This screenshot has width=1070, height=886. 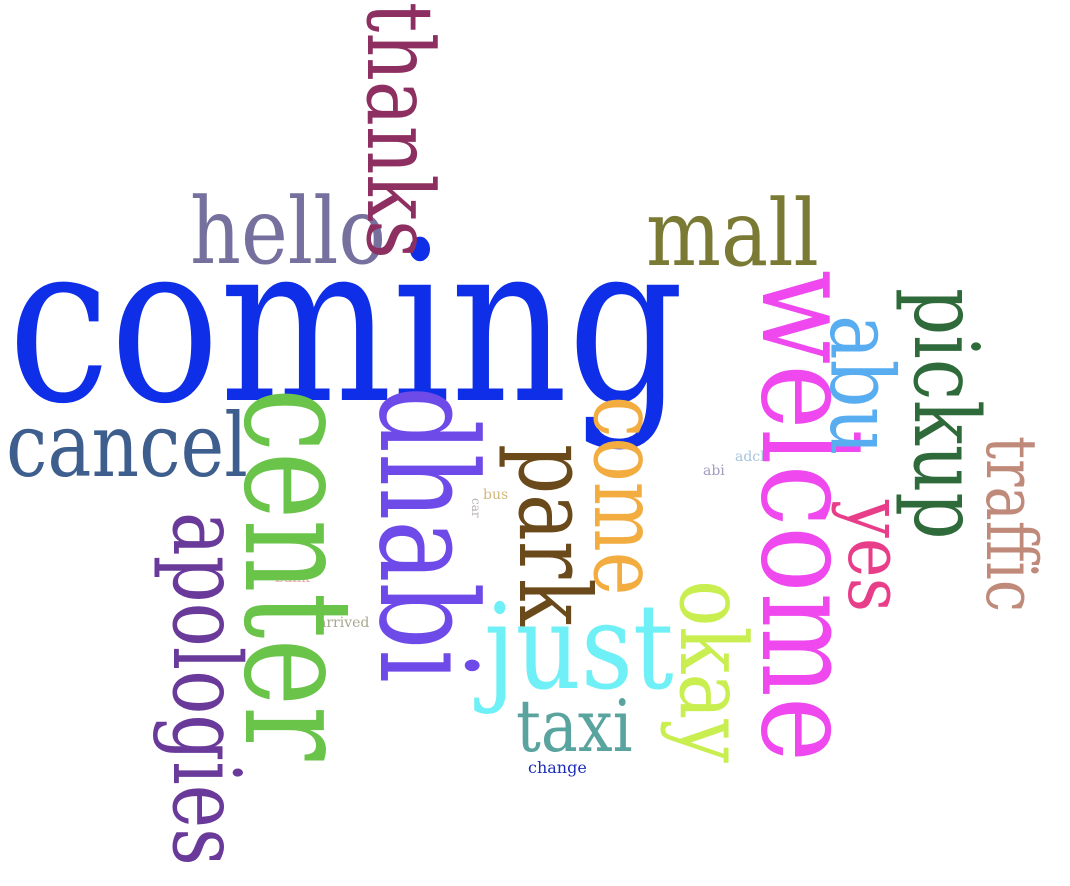 What do you see at coordinates (399, 130) in the screenshot?
I see `word-thanks: thanks` at bounding box center [399, 130].